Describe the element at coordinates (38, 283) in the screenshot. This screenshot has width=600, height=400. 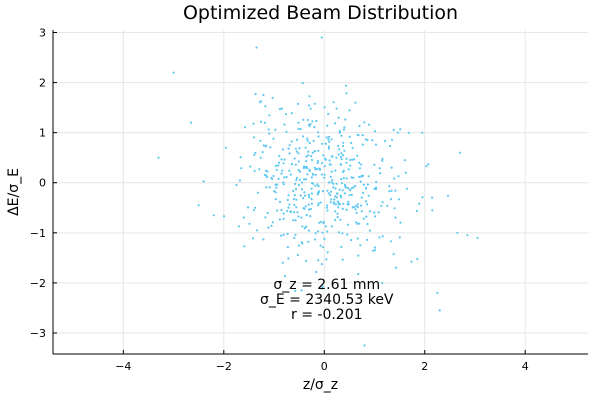
I see `y-tick-label: −2` at that location.